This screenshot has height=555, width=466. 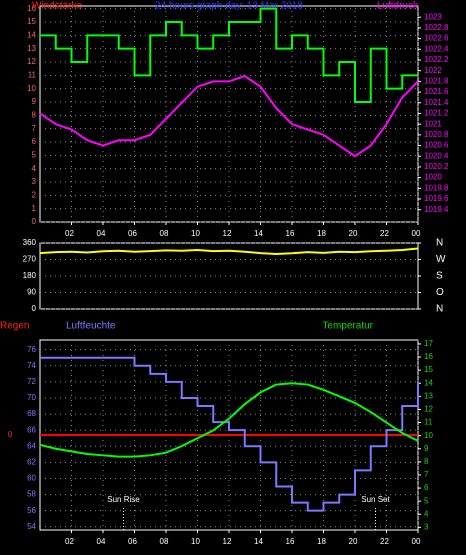 I want to click on y-tick-label: 74, so click(x=31, y=365).